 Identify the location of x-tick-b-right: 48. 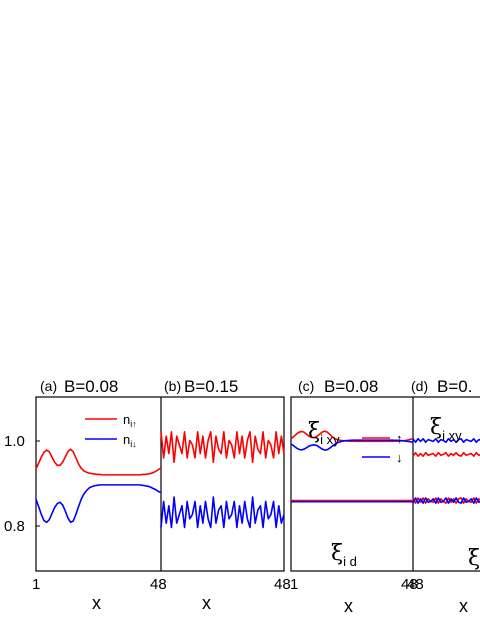
(282, 584).